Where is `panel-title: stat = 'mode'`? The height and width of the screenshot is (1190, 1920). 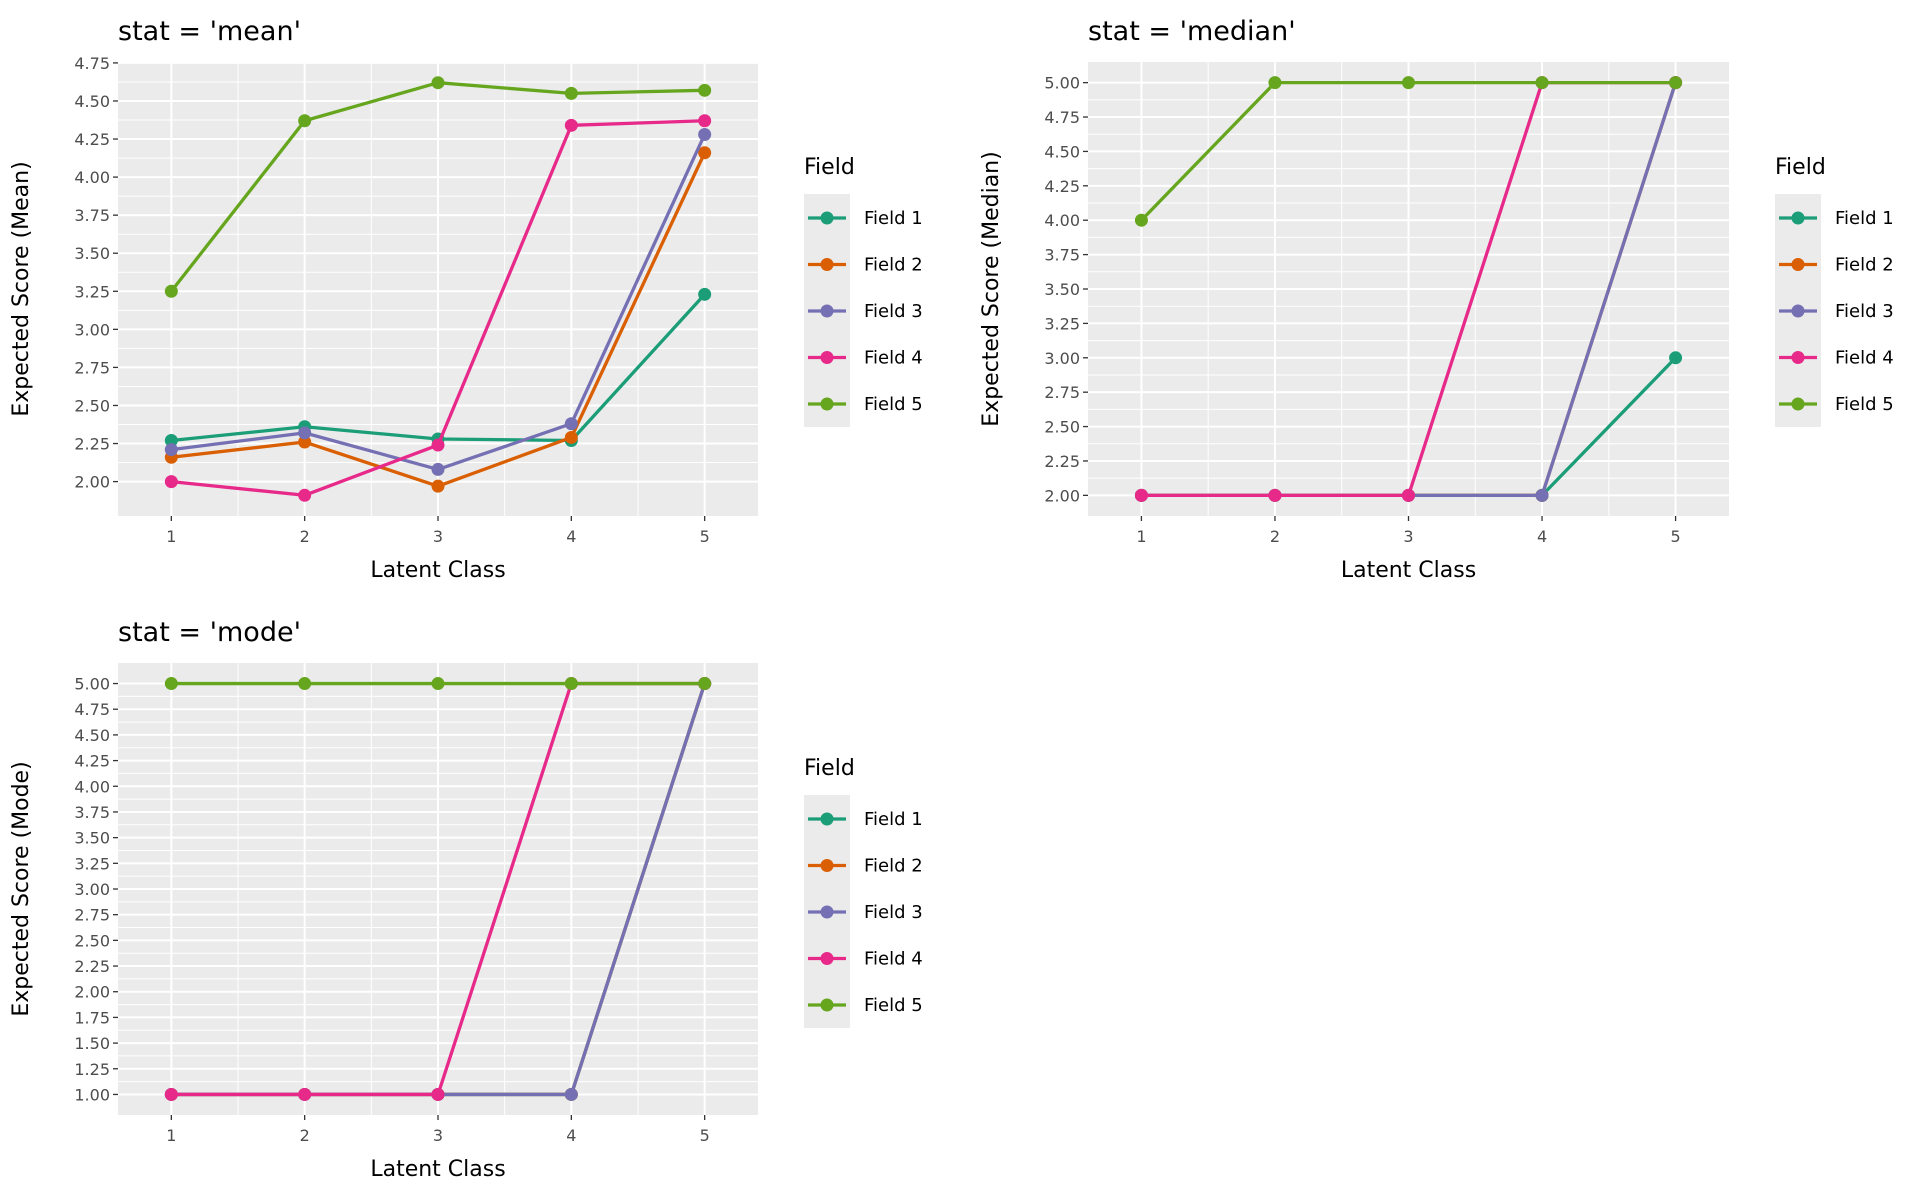
panel-title: stat = 'mode' is located at coordinates (209, 632).